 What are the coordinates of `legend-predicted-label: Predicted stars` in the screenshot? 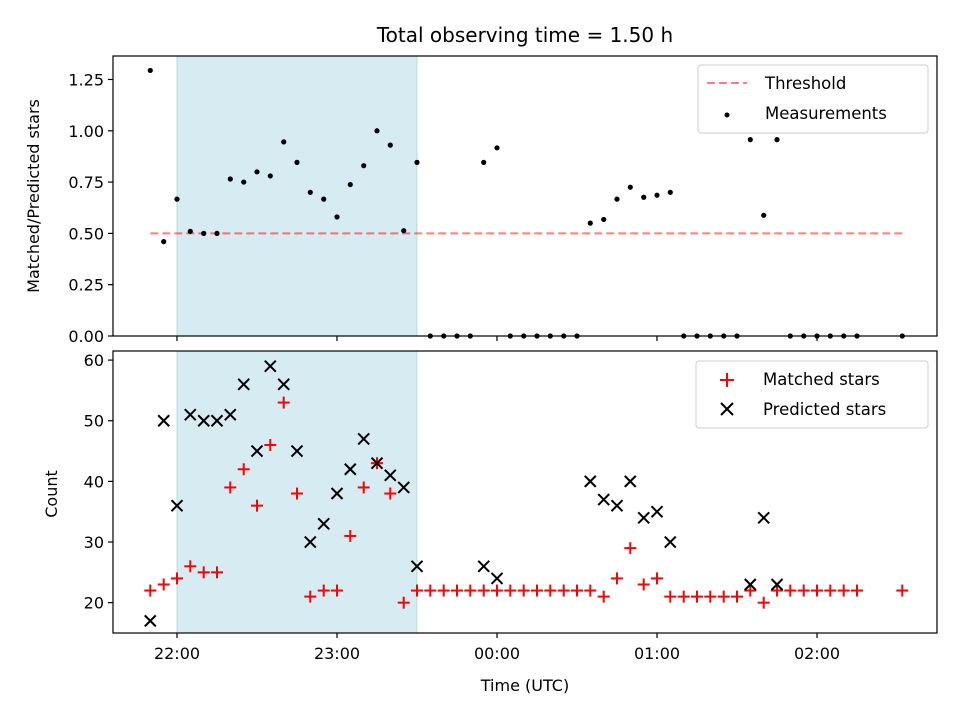 It's located at (824, 409).